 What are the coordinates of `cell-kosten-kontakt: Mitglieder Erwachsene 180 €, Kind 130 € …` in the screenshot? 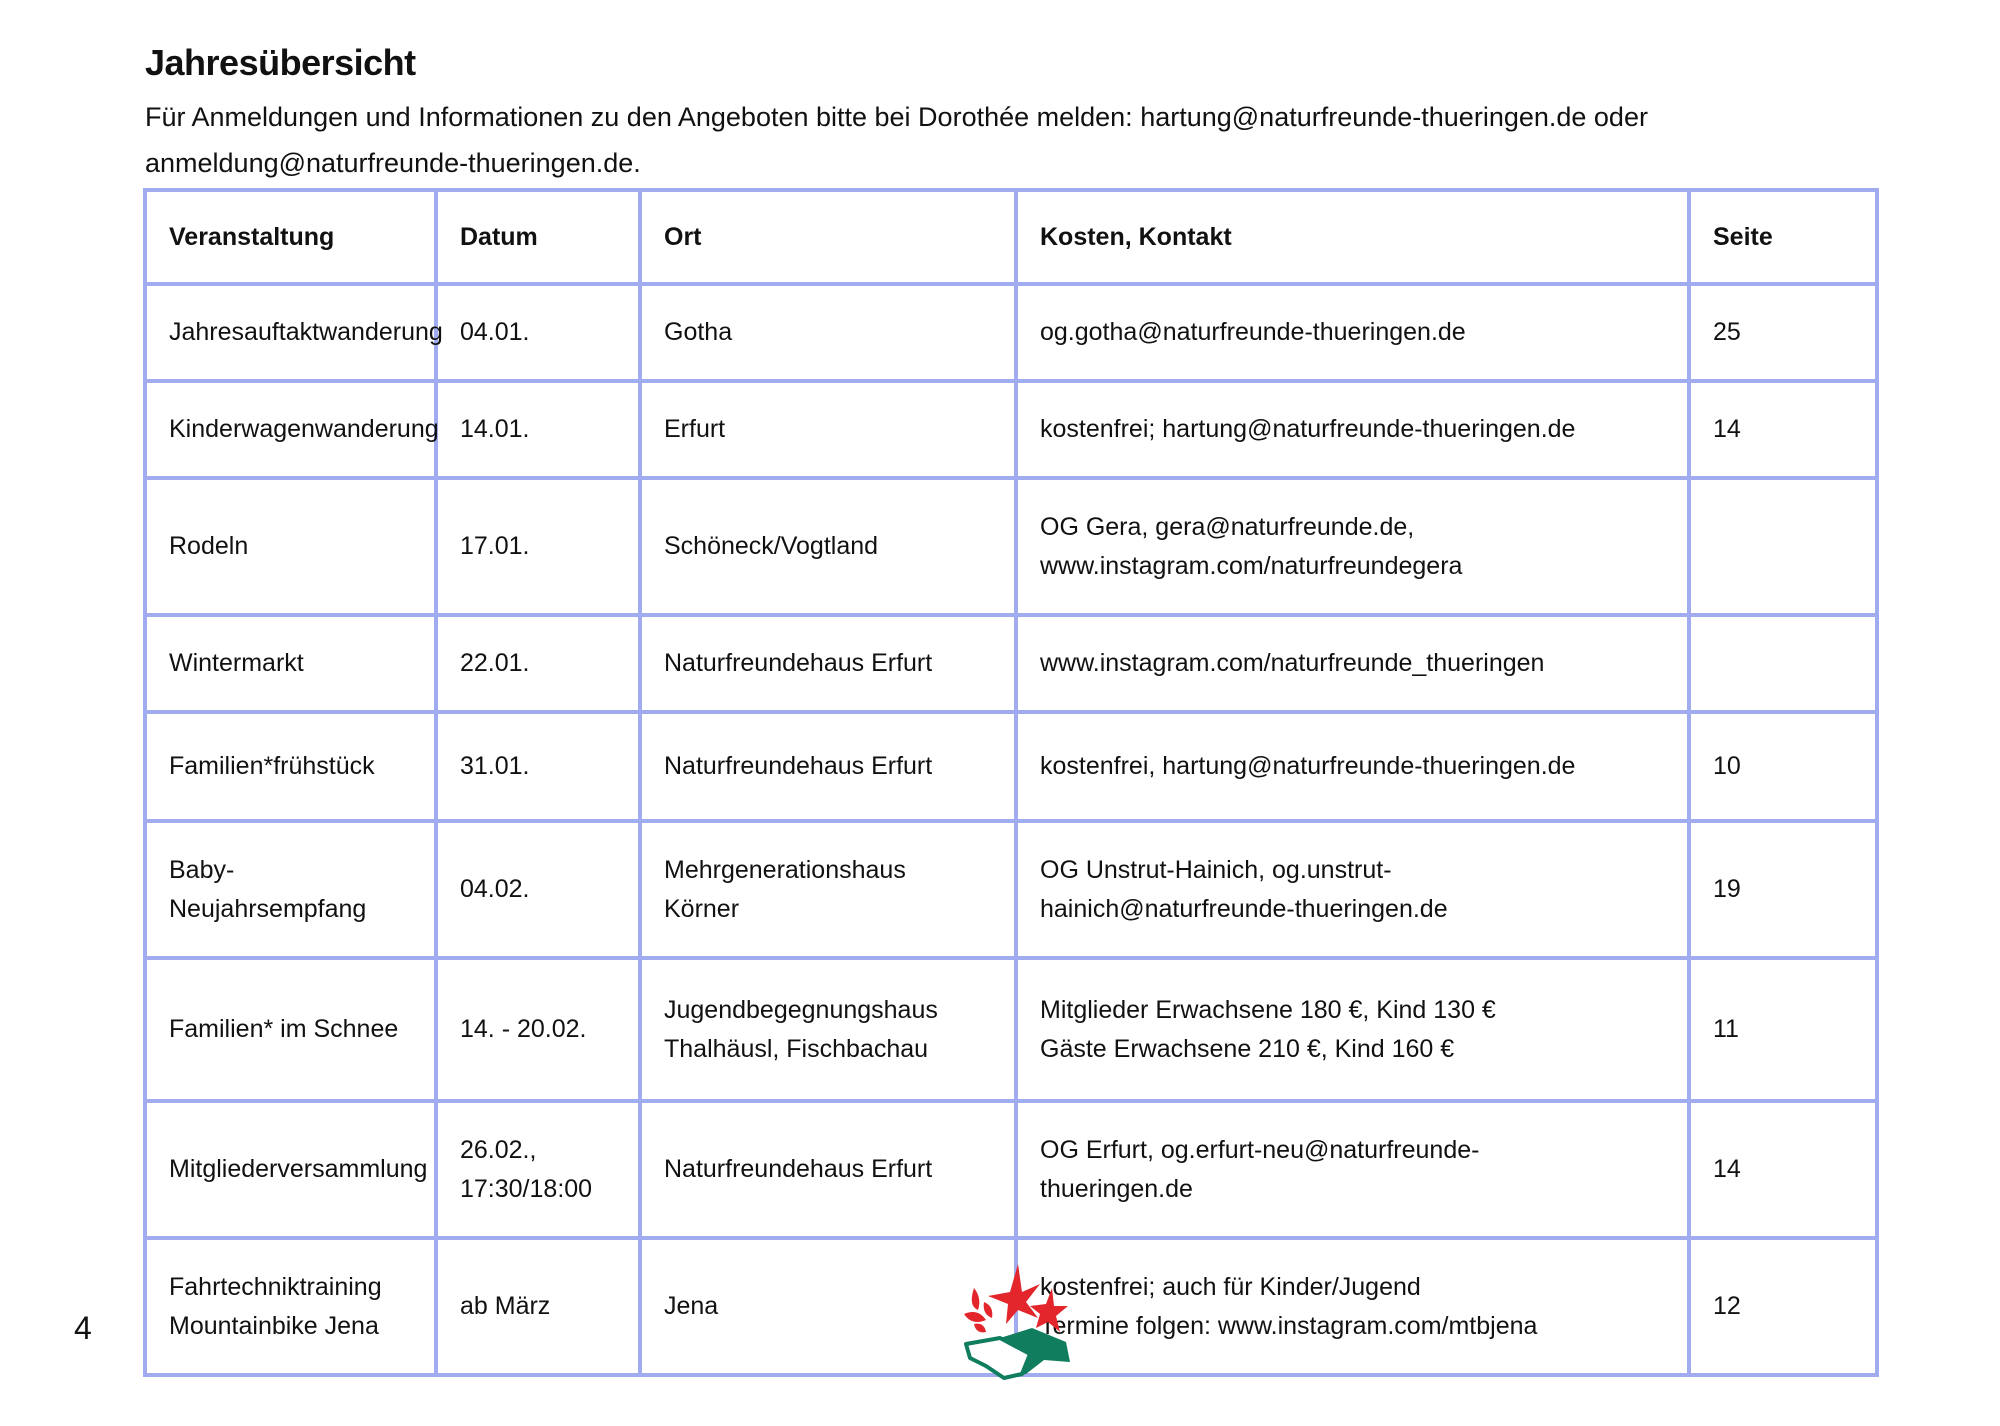 It's located at (1352, 1029).